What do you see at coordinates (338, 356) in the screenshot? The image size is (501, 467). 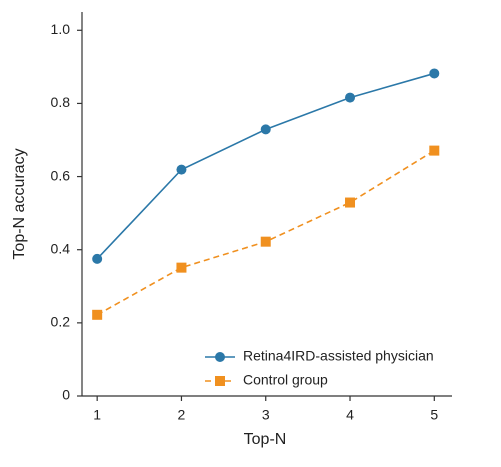 I see `legend-label: Retina4IRD-assisted physician` at bounding box center [338, 356].